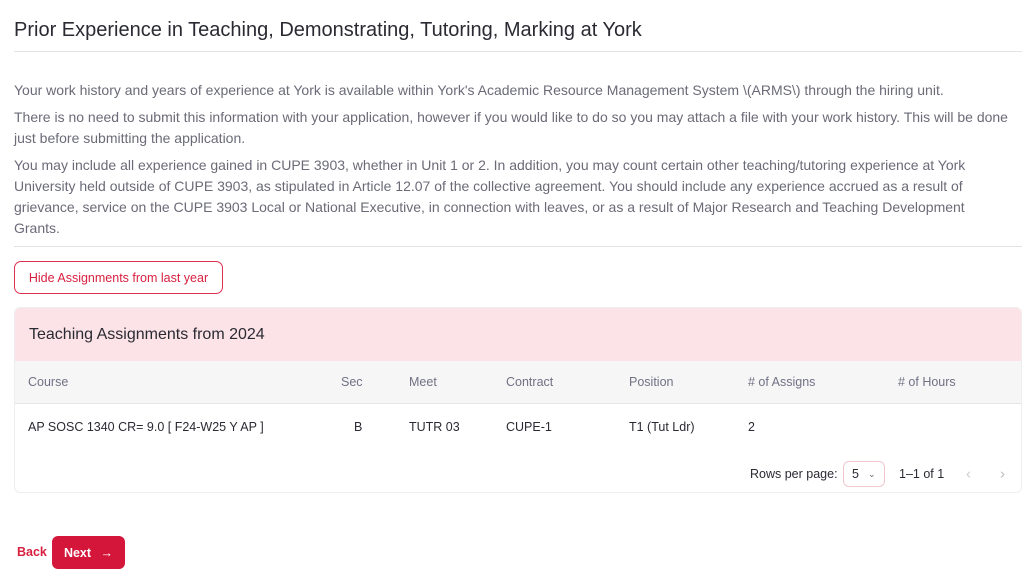 The image size is (1024, 583). I want to click on cell-contract: CUPE-1, so click(529, 426).